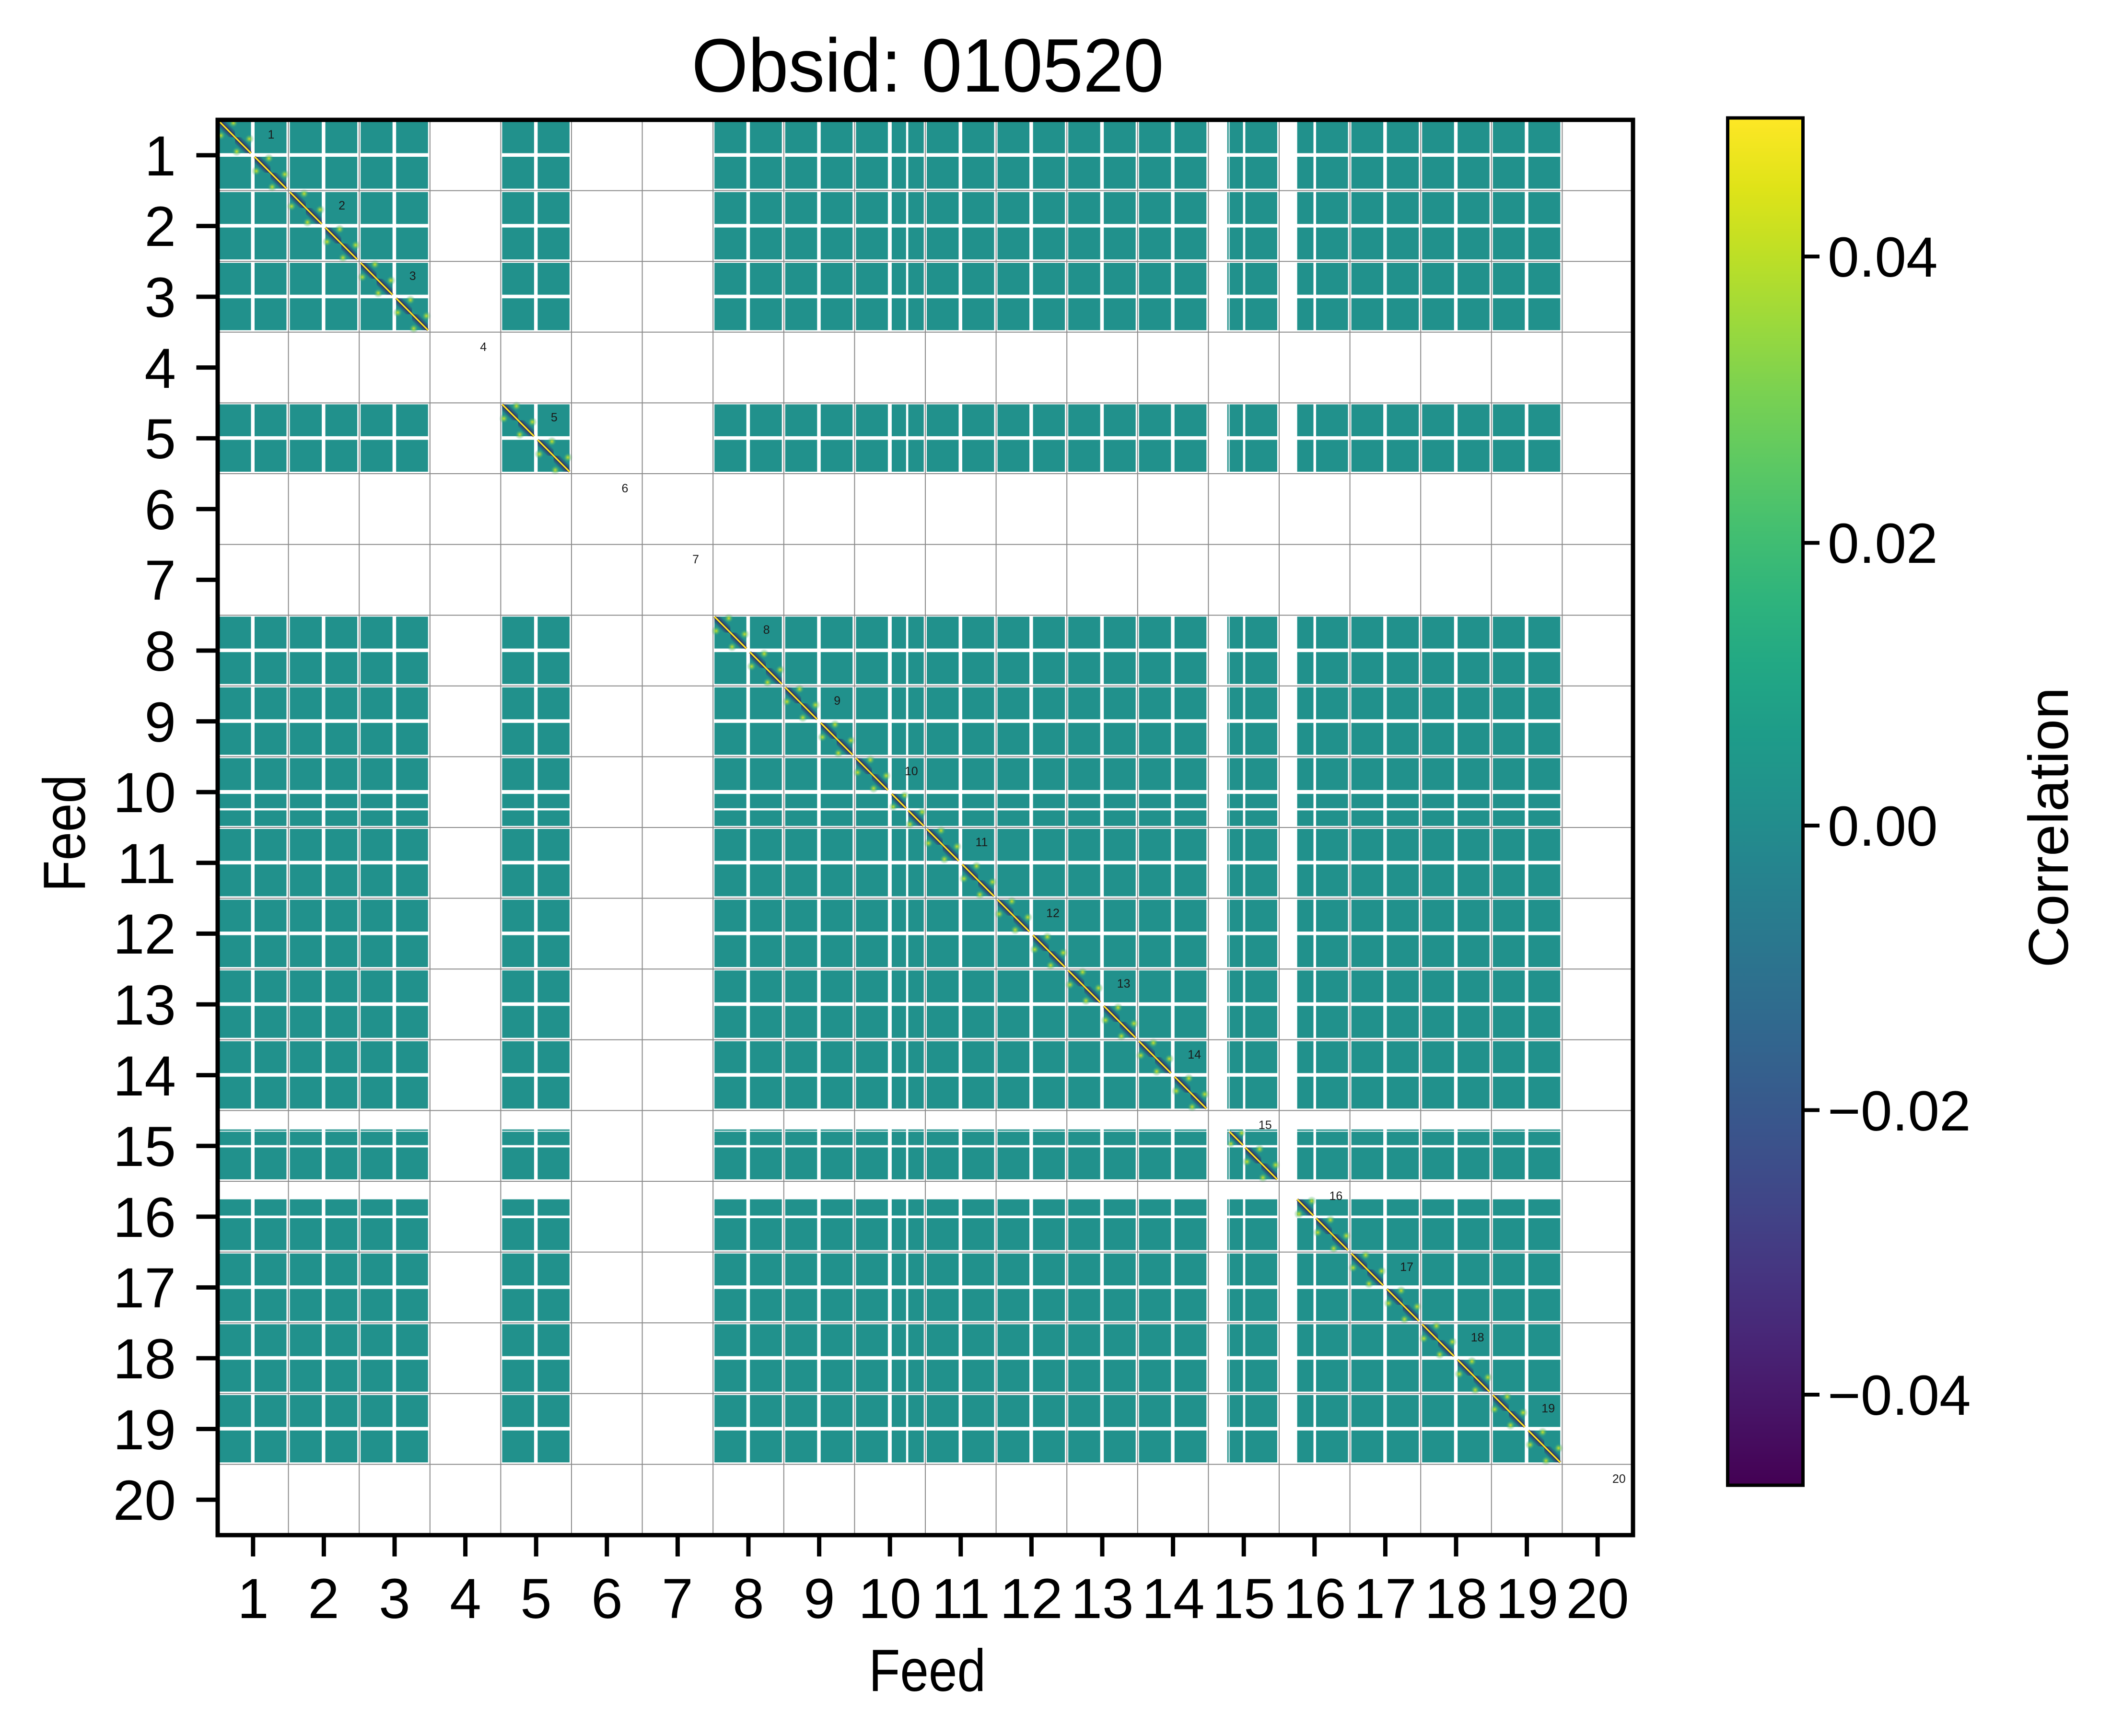 This screenshot has height=1736, width=2111. I want to click on svg-text: Correlation, so click(2048, 827).